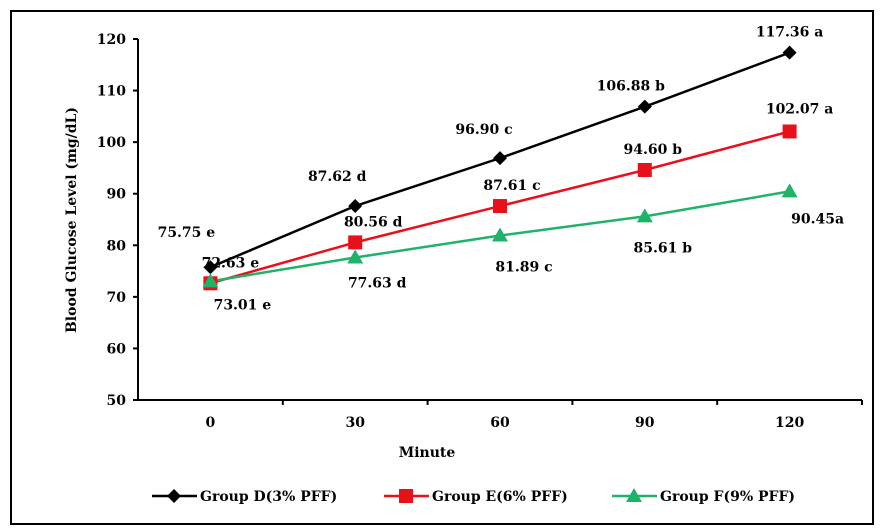 The height and width of the screenshot is (529, 888). I want to click on data-label: 94.60 b, so click(653, 150).